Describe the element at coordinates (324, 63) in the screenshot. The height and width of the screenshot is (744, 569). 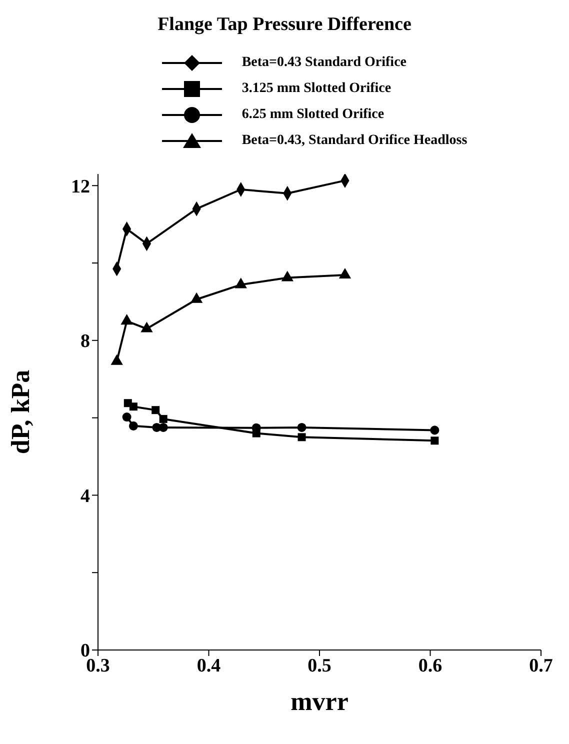
I see `legend-label: Beta=0.43 Standard Orifice` at that location.